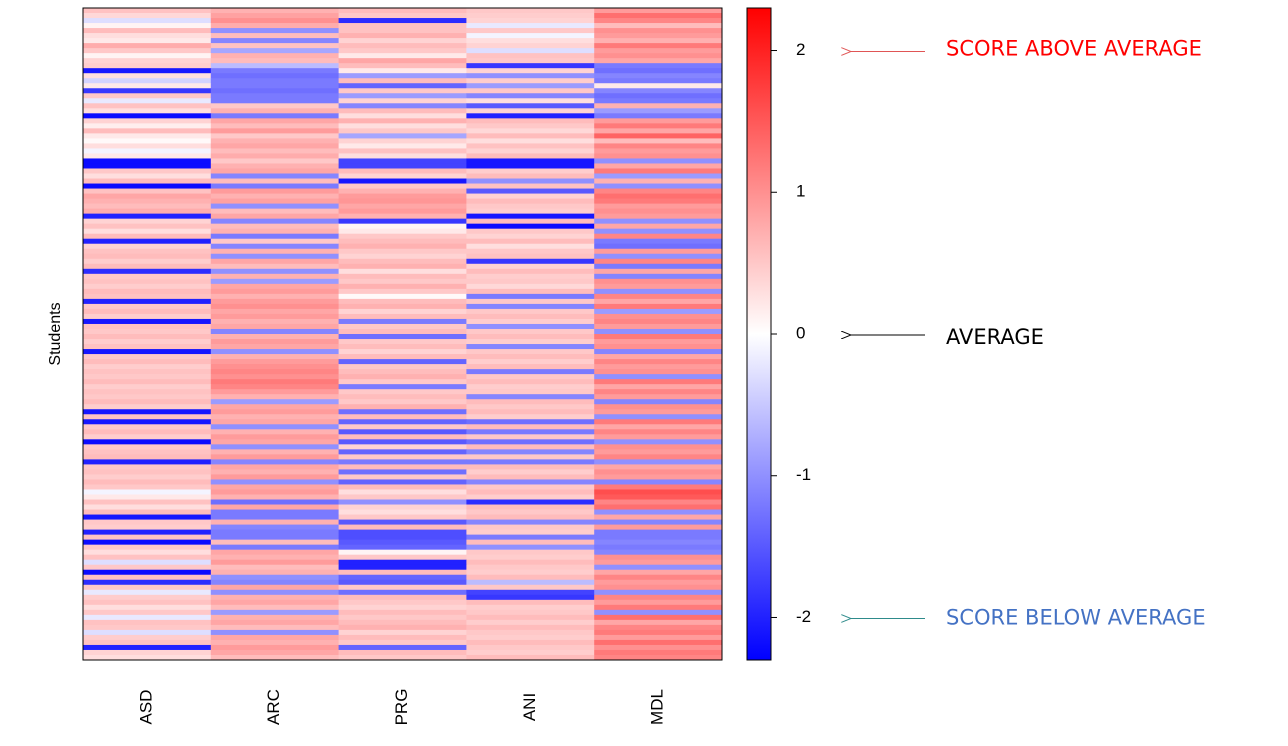 This screenshot has width=1288, height=746. What do you see at coordinates (55, 333) in the screenshot?
I see `y-axis-label: Students` at bounding box center [55, 333].